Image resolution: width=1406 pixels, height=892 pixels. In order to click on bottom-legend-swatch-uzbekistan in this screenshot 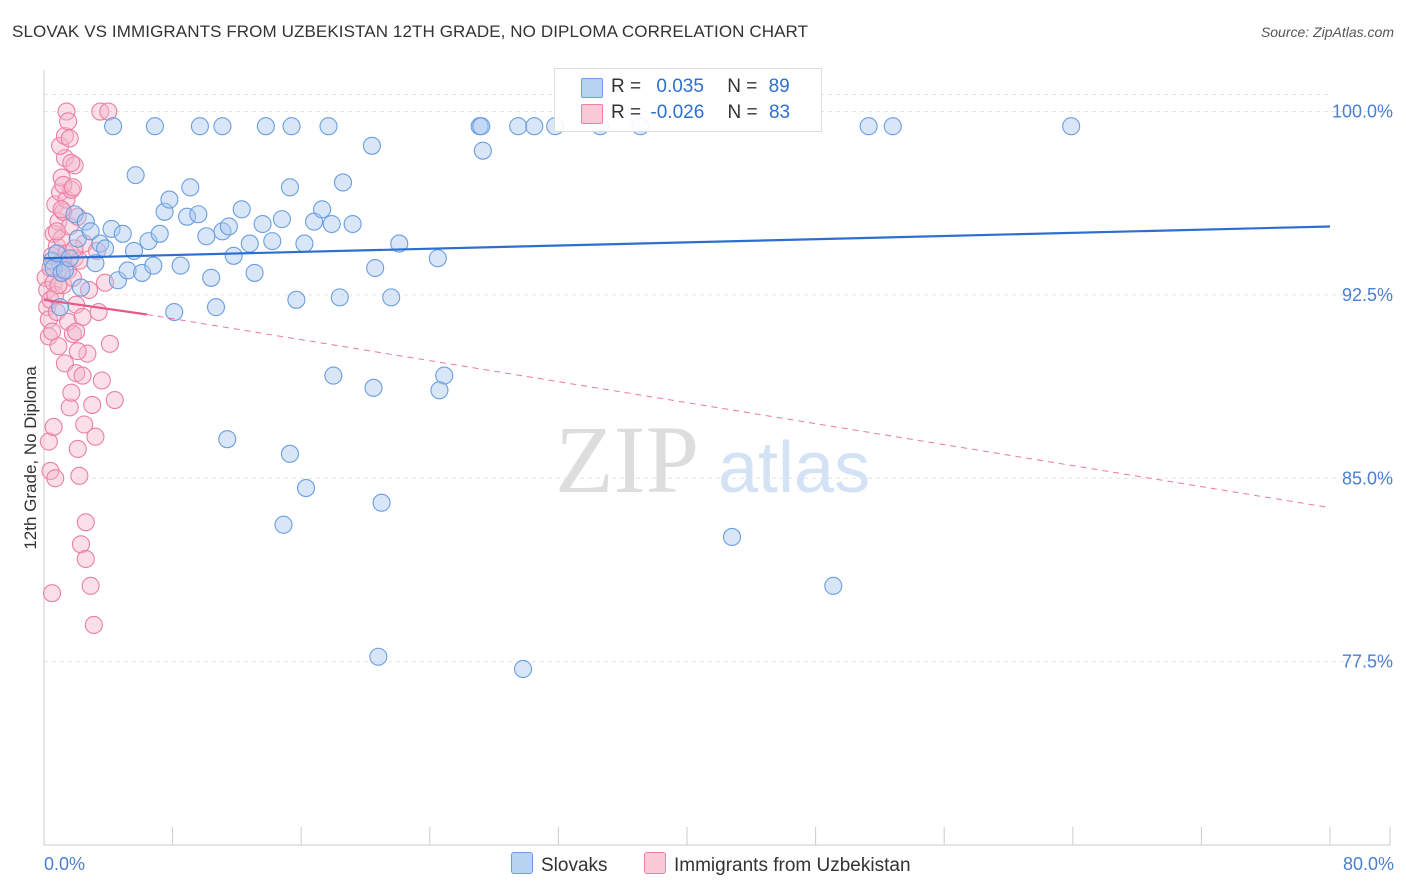, I will do `click(655, 863)`.